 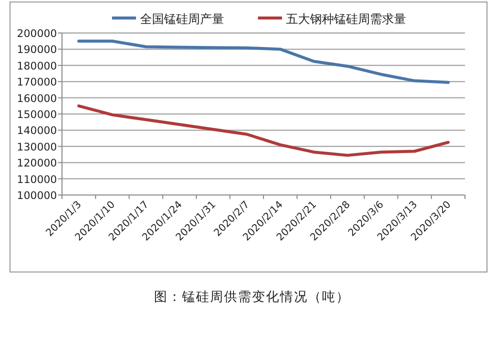 What do you see at coordinates (36, 131) in the screenshot?
I see `y-tick-label: 140000` at bounding box center [36, 131].